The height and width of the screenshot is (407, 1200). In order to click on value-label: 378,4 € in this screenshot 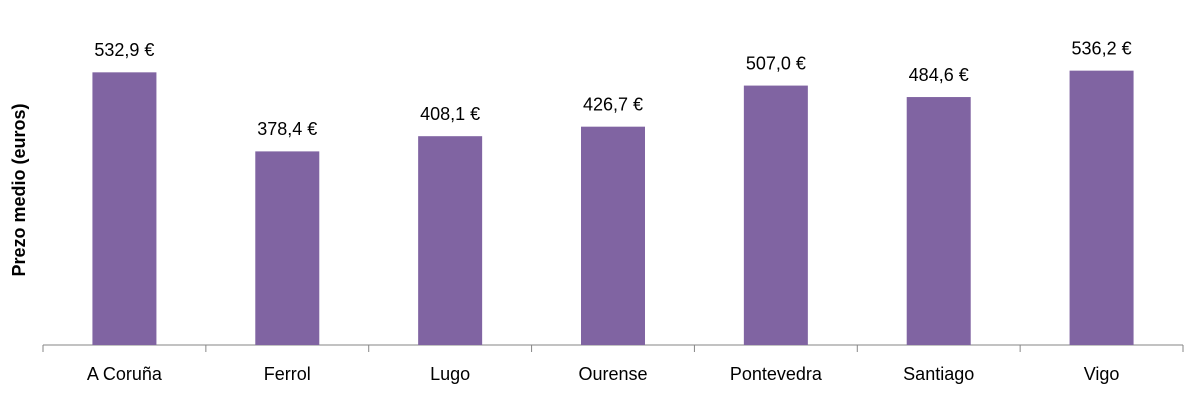, I will do `click(287, 129)`.